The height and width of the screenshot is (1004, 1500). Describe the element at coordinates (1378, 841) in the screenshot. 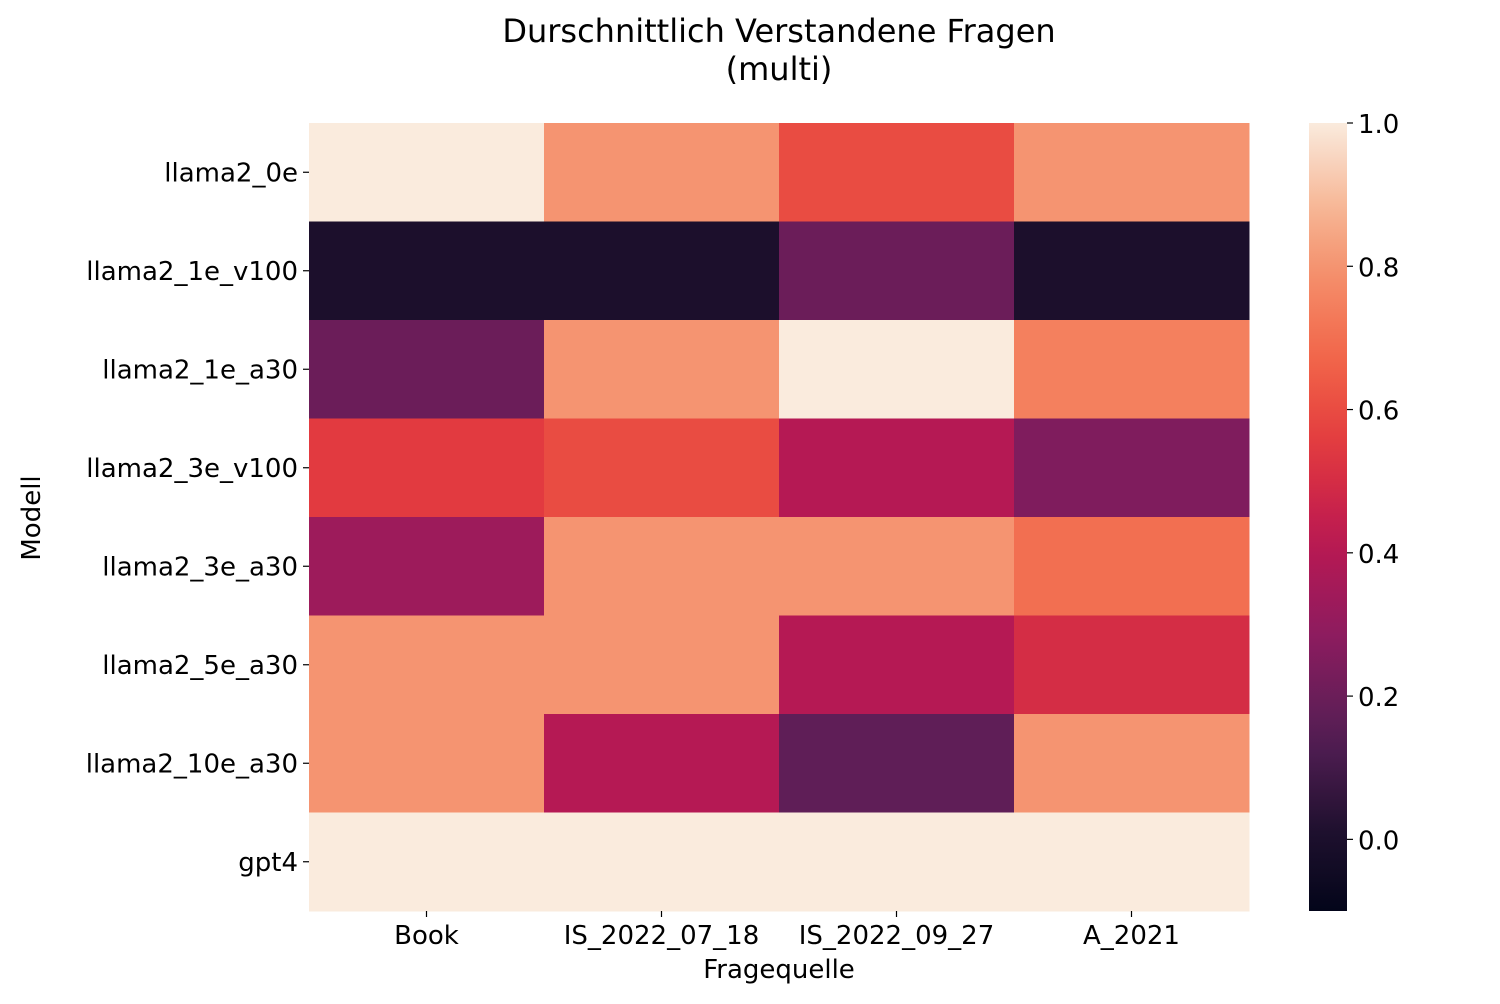

I see `colorbar-tick-label: 0.0` at that location.